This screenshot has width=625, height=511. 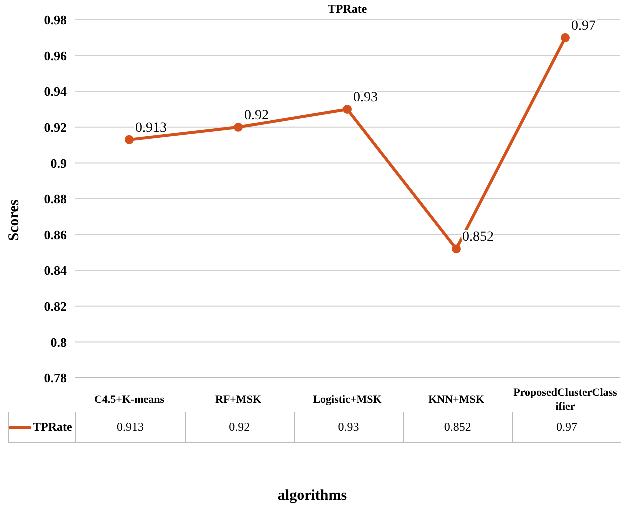 What do you see at coordinates (56, 270) in the screenshot?
I see `y-tick-label: 0.84` at bounding box center [56, 270].